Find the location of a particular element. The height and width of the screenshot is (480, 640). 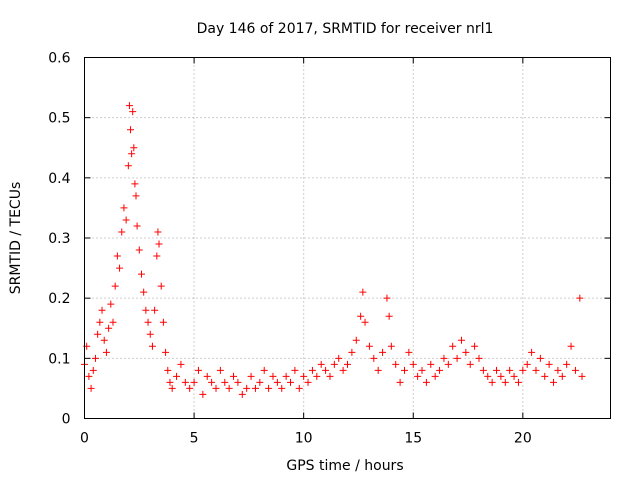

y-tick-label: 0.6 is located at coordinates (59, 59).